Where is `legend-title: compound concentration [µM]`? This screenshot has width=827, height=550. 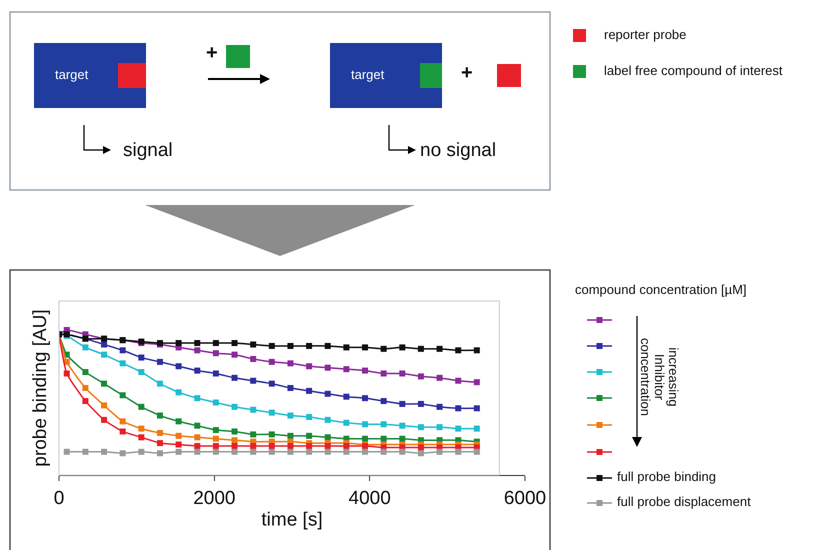 legend-title: compound concentration [µM] is located at coordinates (661, 289).